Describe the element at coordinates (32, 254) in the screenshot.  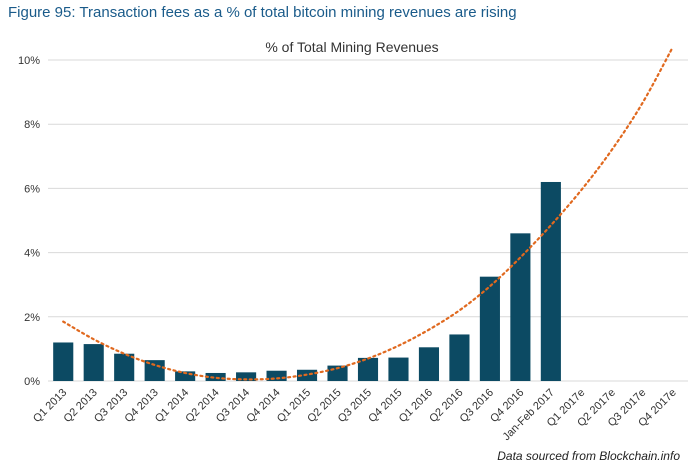
I see `y-tick-label: 4%` at that location.